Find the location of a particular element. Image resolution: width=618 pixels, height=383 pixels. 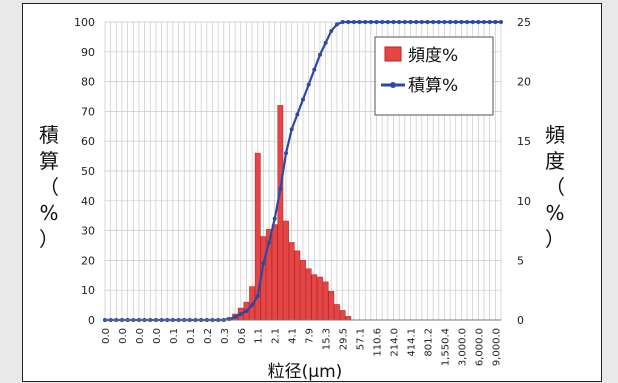

left-tick-labels: 0 10 20 30 40 50 60 70 80 90 100 is located at coordinates (84, 171).